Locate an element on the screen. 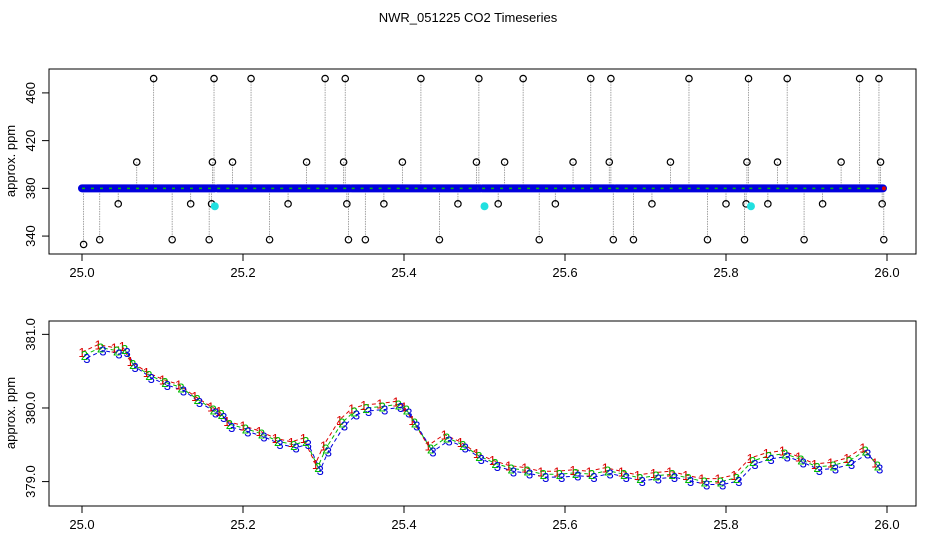  top-x-tick-label: 25.2 is located at coordinates (242, 272).